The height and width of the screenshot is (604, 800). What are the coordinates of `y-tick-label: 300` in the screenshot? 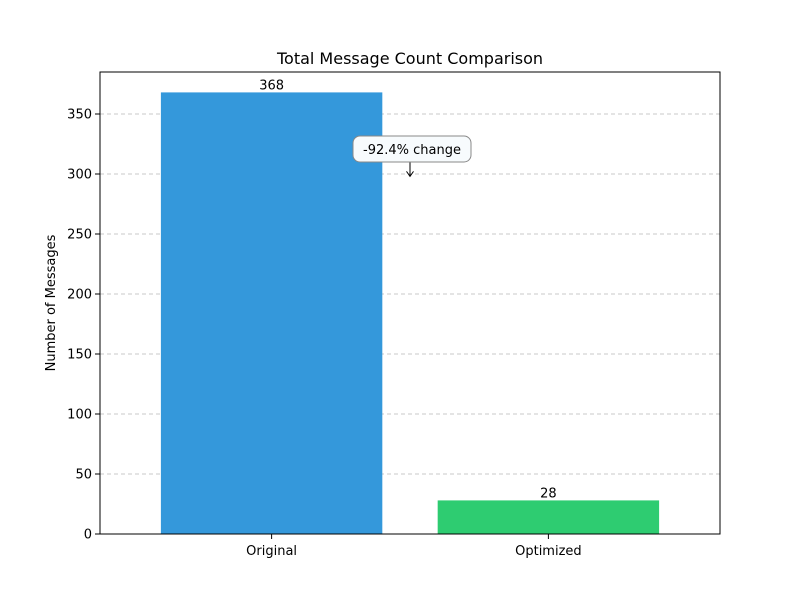 It's located at (79, 175).